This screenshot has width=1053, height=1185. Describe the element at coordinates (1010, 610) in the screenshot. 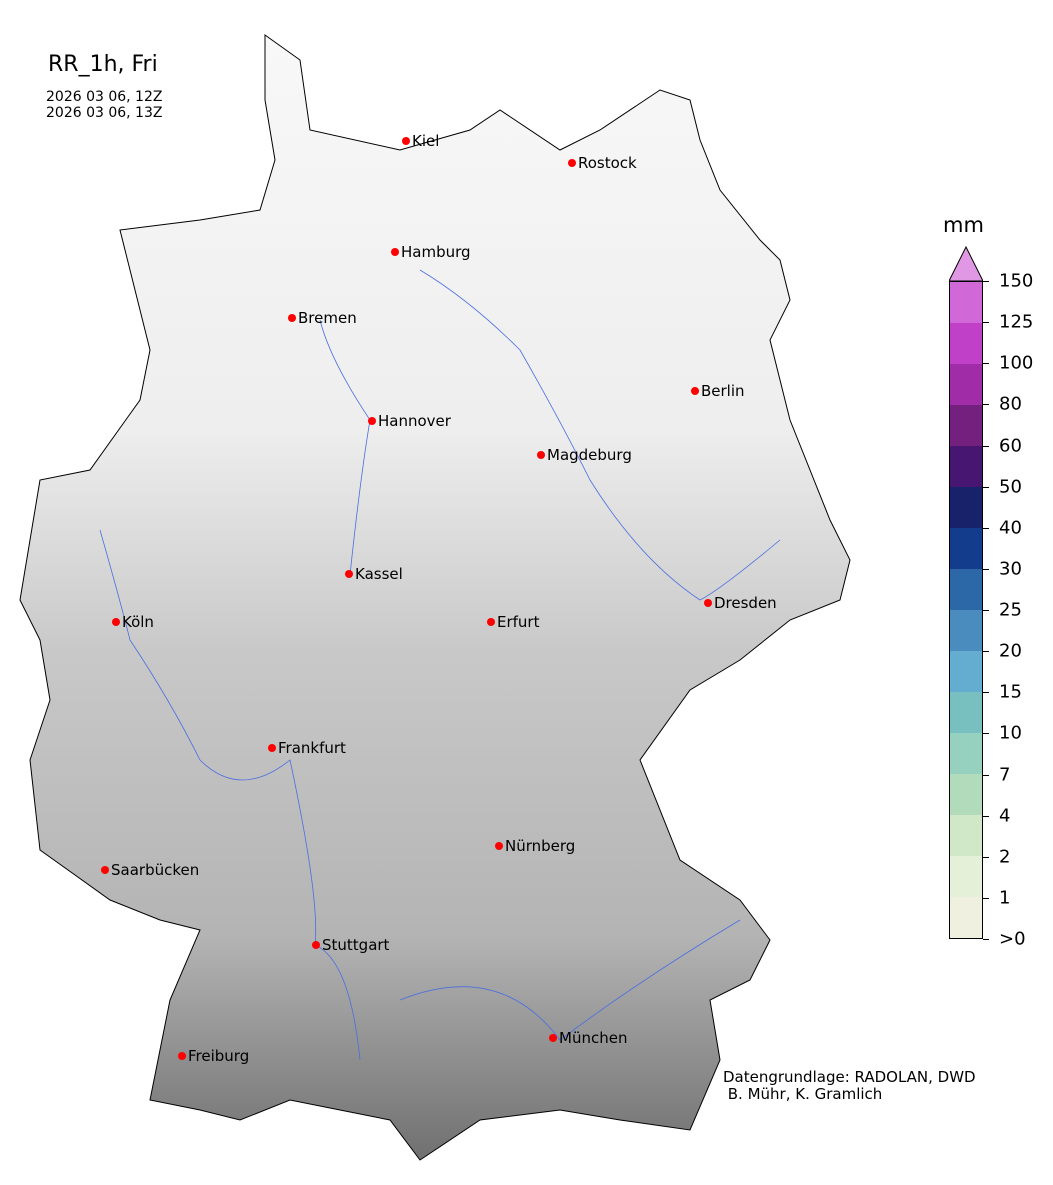

I see `colorbar-tick-label: 25` at that location.